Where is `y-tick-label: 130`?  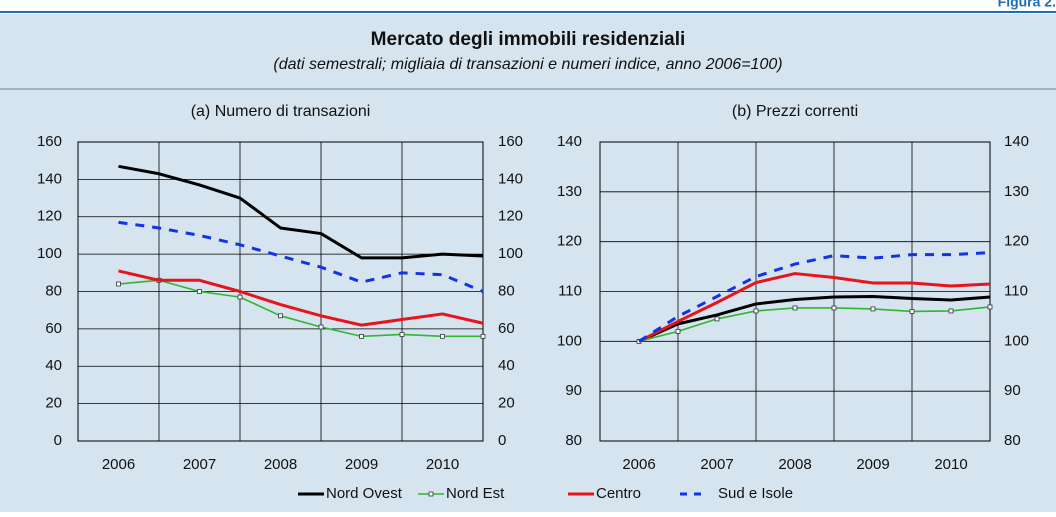
y-tick-label: 130 is located at coordinates (569, 191).